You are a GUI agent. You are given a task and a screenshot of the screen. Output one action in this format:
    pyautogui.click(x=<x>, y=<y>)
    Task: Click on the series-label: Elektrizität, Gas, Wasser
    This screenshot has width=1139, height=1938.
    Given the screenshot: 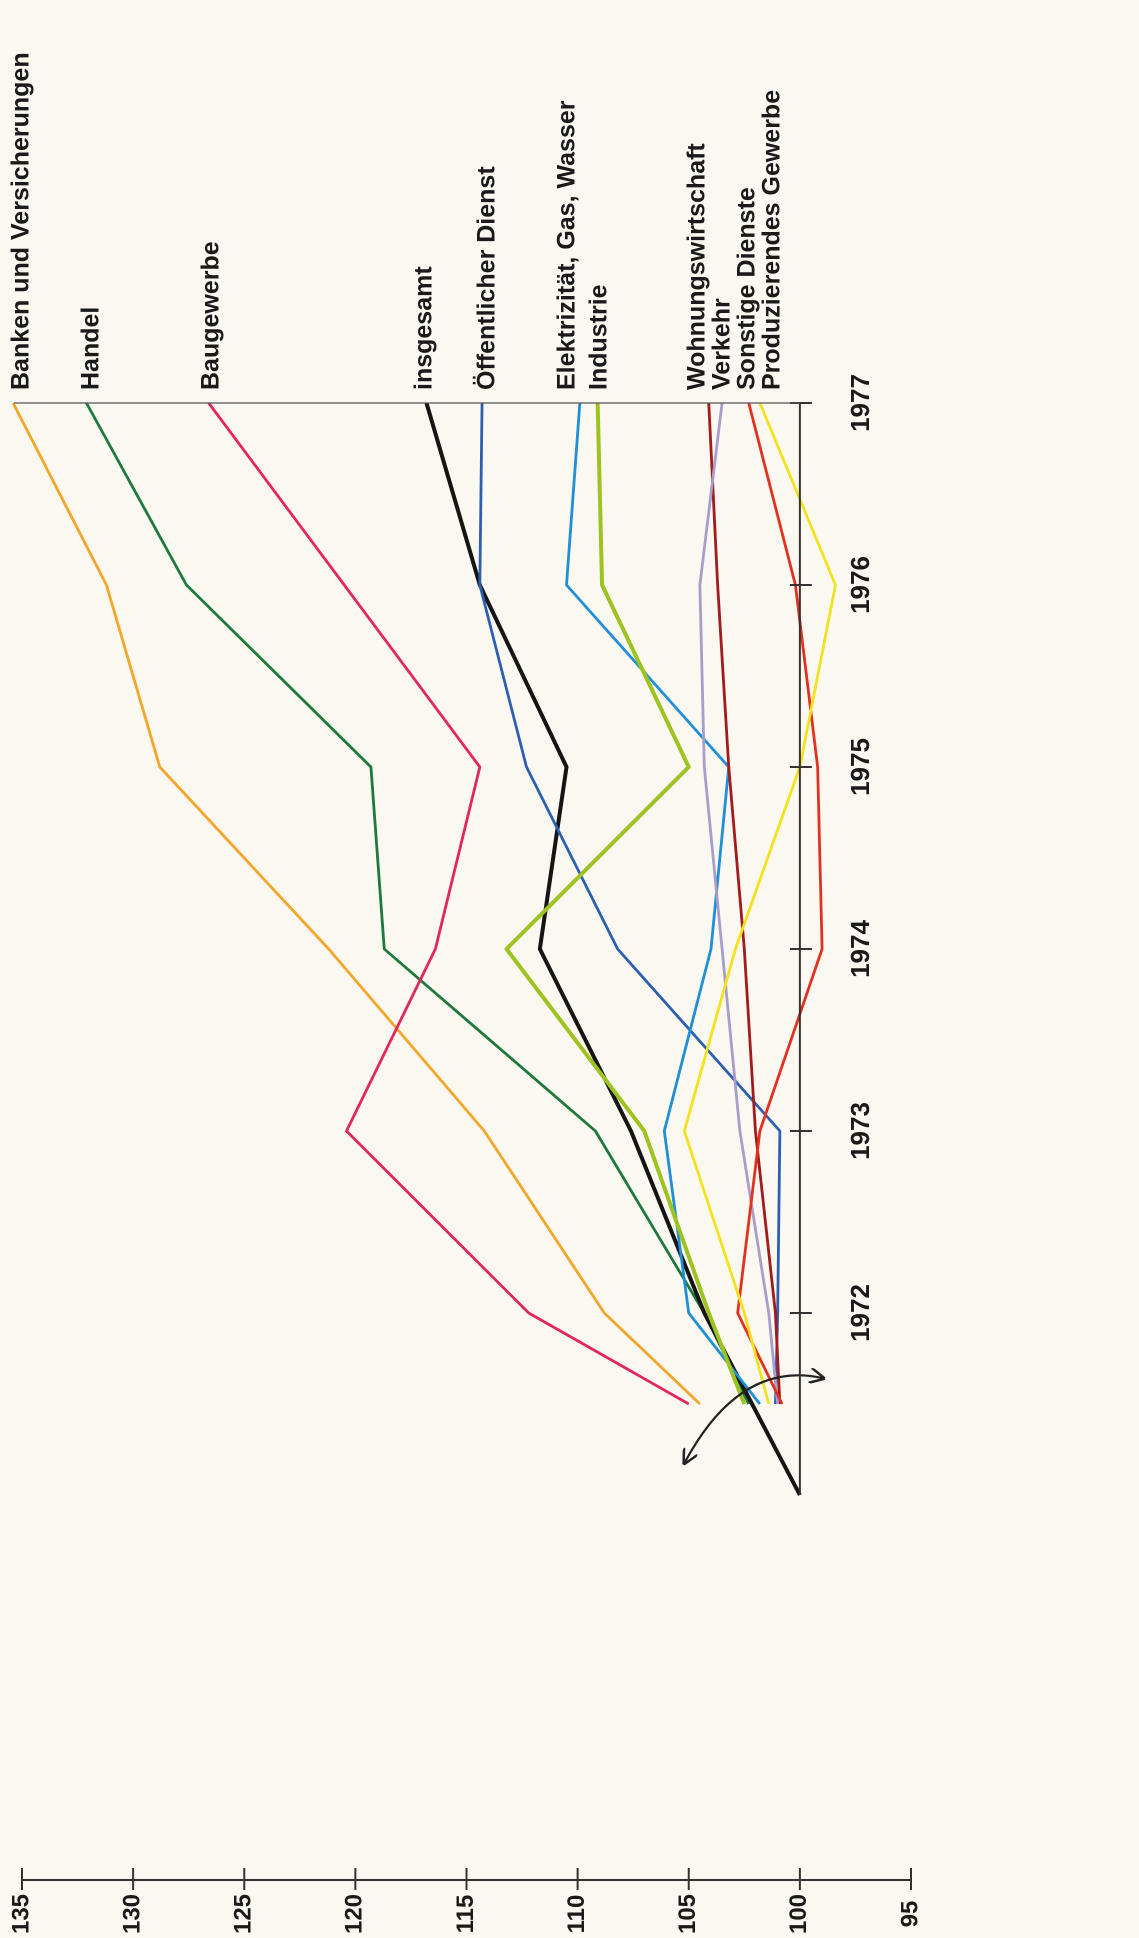 What is the action you would take?
    pyautogui.click(x=567, y=245)
    